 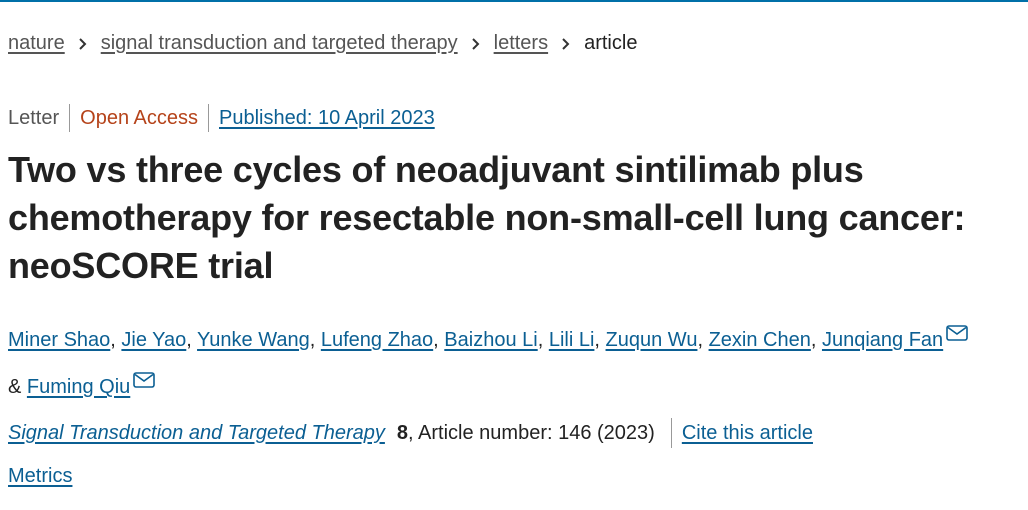 What do you see at coordinates (521, 42) in the screenshot?
I see `breadcrumb-letters: letters` at bounding box center [521, 42].